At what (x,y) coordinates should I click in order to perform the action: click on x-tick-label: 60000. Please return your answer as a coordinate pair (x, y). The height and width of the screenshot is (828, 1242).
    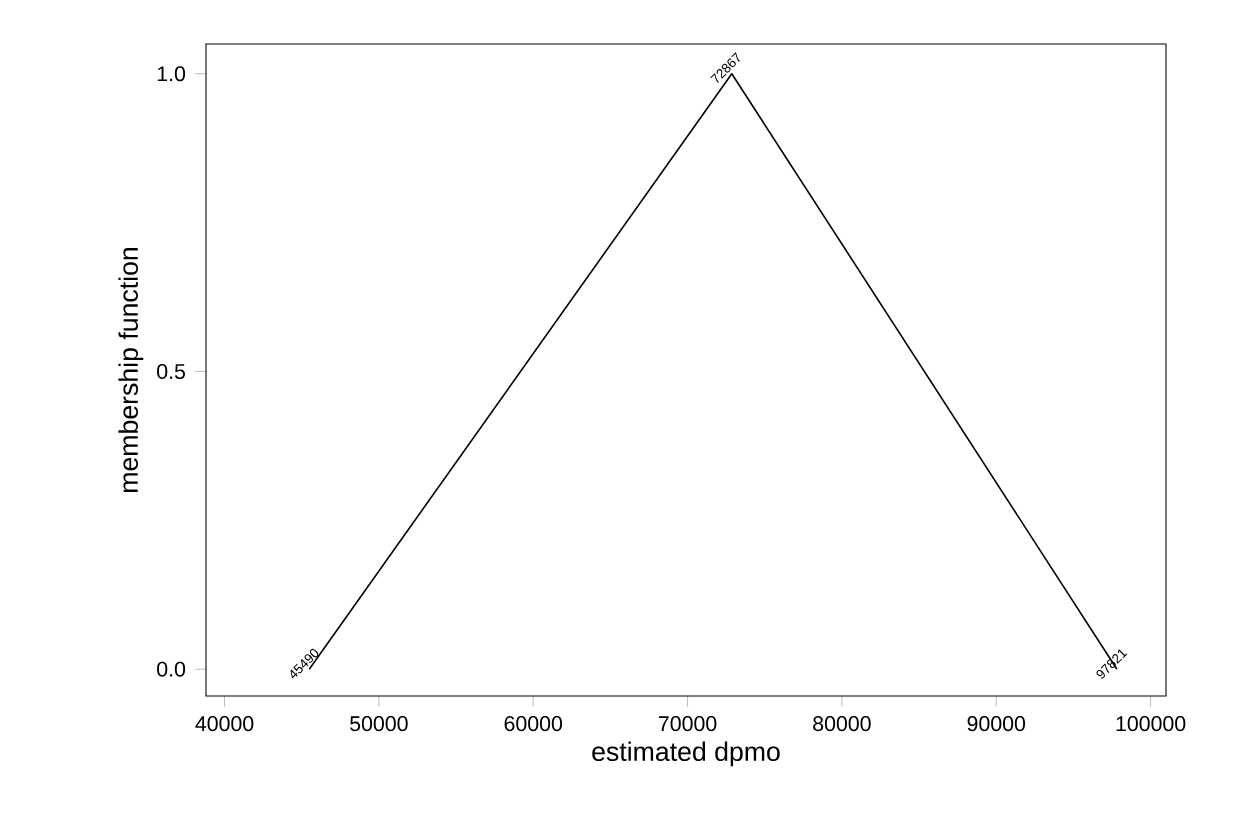
    Looking at the image, I should click on (533, 724).